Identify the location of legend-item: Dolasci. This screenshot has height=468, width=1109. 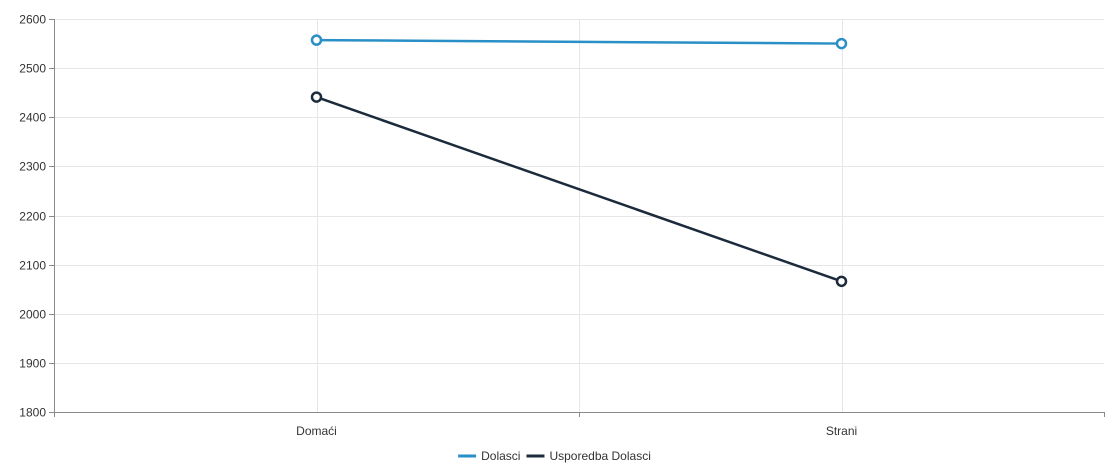
(489, 456).